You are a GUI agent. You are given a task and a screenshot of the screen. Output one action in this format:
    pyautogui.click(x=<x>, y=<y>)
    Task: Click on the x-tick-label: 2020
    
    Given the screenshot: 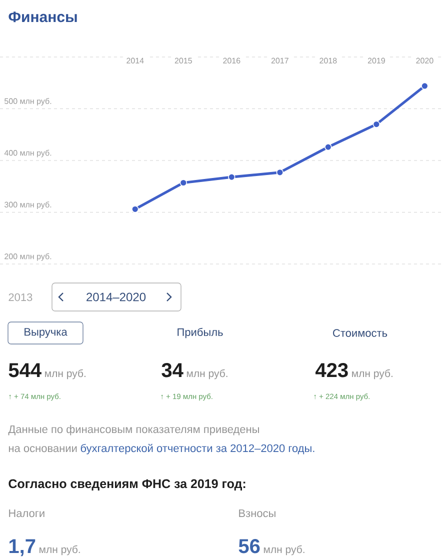 What is the action you would take?
    pyautogui.click(x=425, y=61)
    